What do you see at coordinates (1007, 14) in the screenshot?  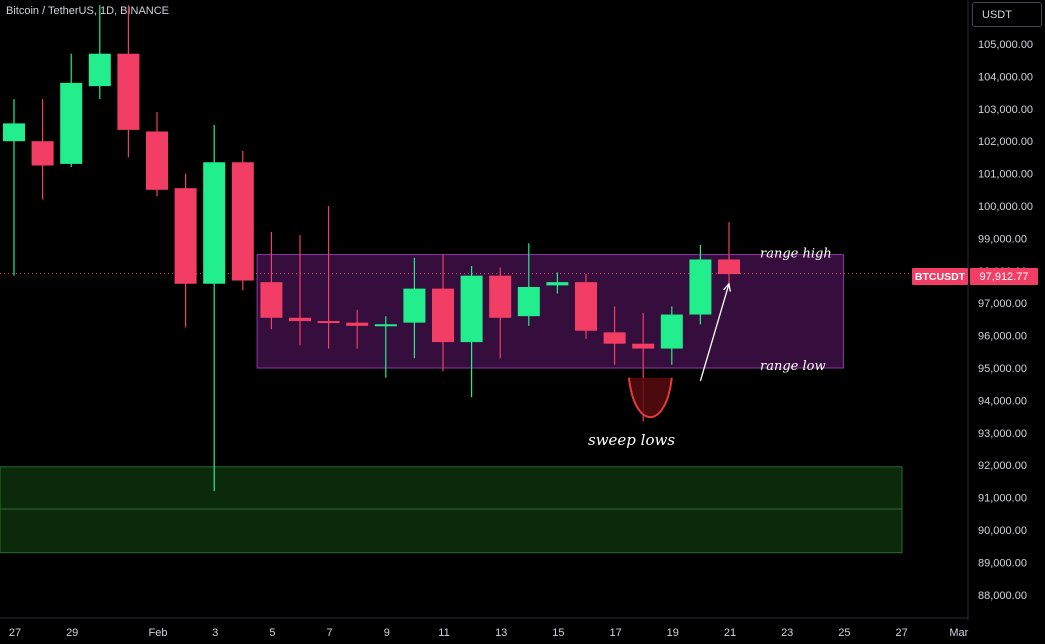 I see `currency-button: USDT` at bounding box center [1007, 14].